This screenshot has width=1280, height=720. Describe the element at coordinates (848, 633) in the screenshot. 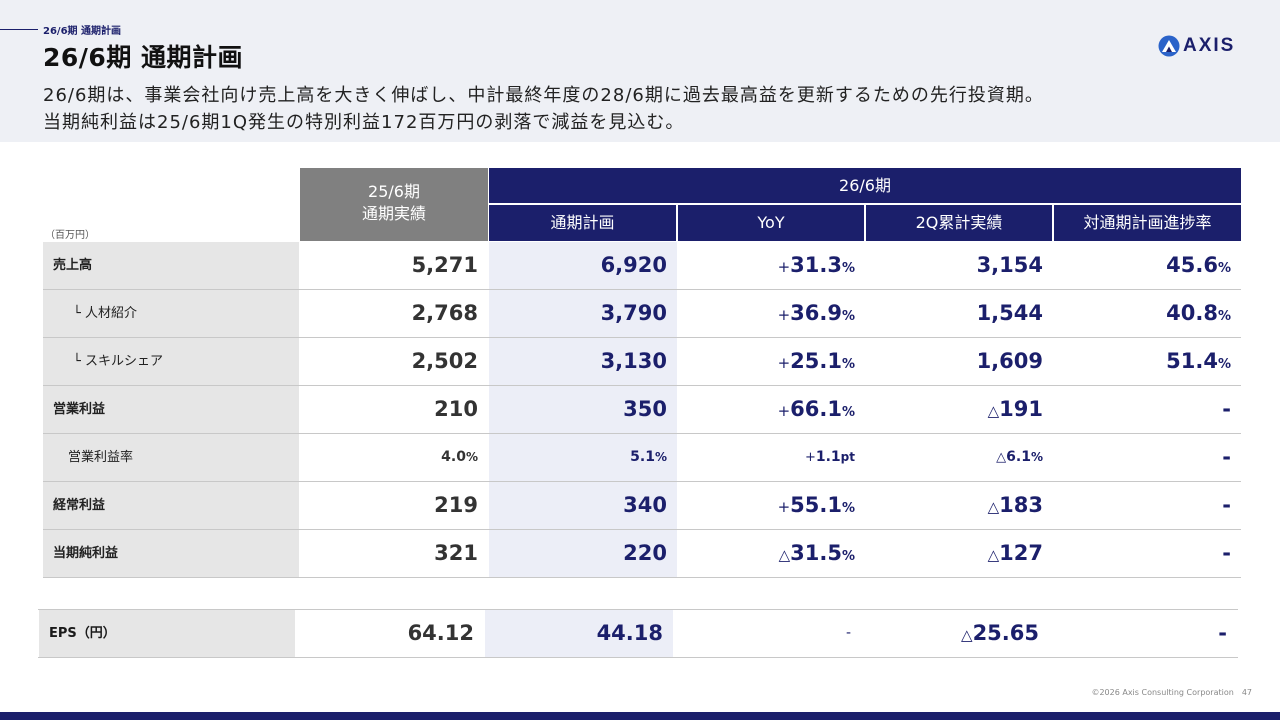

I see `eps-yoy: -` at that location.